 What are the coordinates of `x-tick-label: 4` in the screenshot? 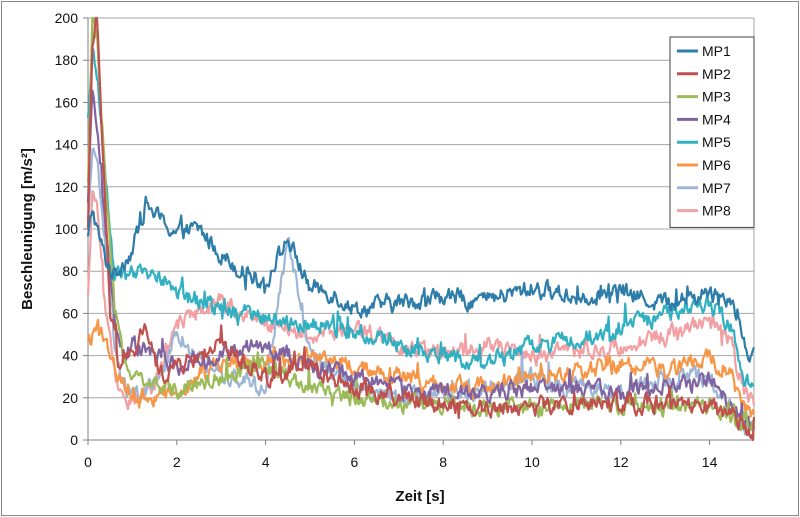 It's located at (266, 462).